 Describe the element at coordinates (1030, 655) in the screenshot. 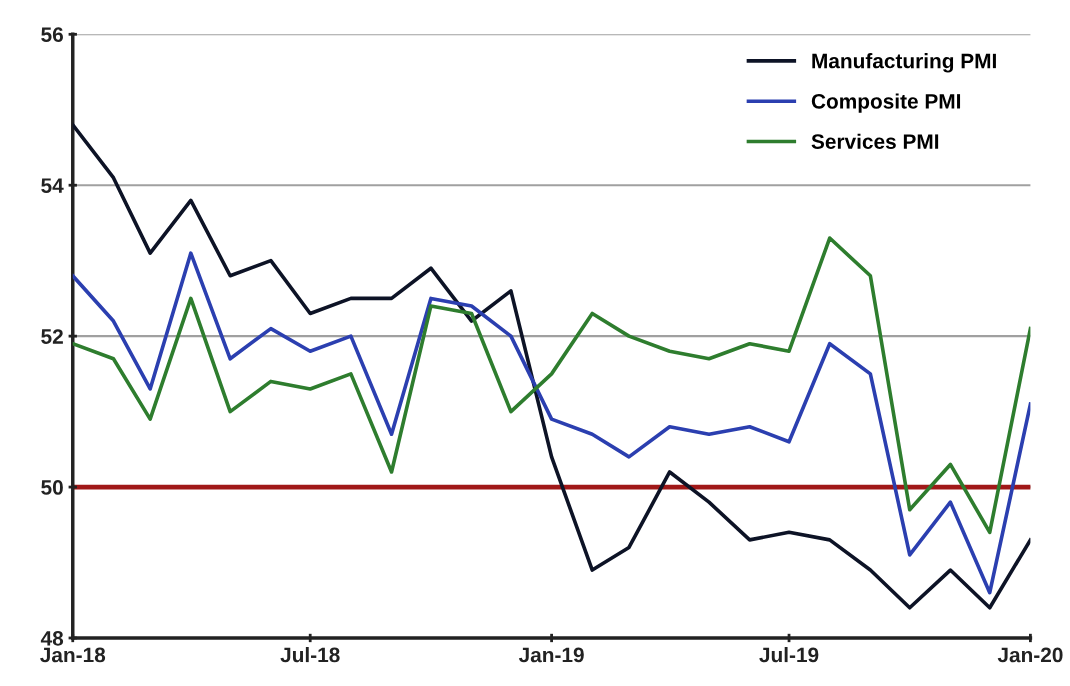

I see `x-tick-label: Jan-20` at that location.